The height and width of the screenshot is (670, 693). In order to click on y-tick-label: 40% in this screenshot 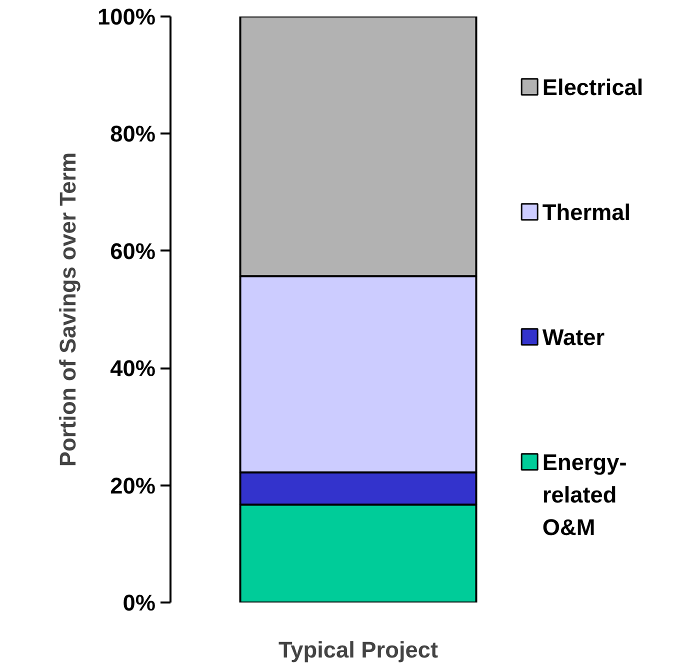, I will do `click(133, 368)`.